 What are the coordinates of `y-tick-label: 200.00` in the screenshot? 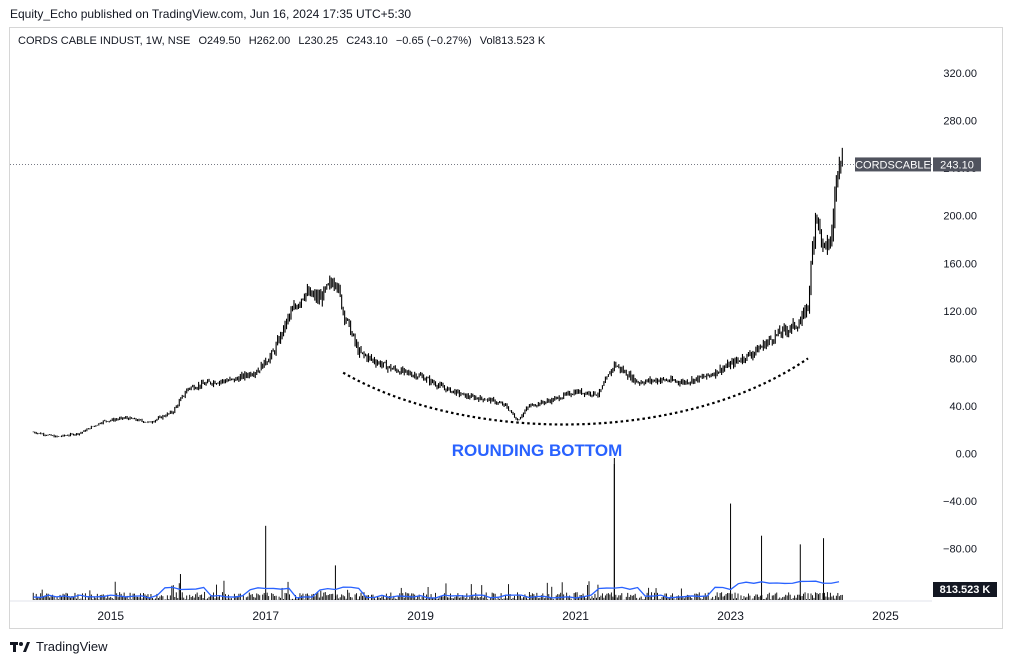 It's located at (960, 217).